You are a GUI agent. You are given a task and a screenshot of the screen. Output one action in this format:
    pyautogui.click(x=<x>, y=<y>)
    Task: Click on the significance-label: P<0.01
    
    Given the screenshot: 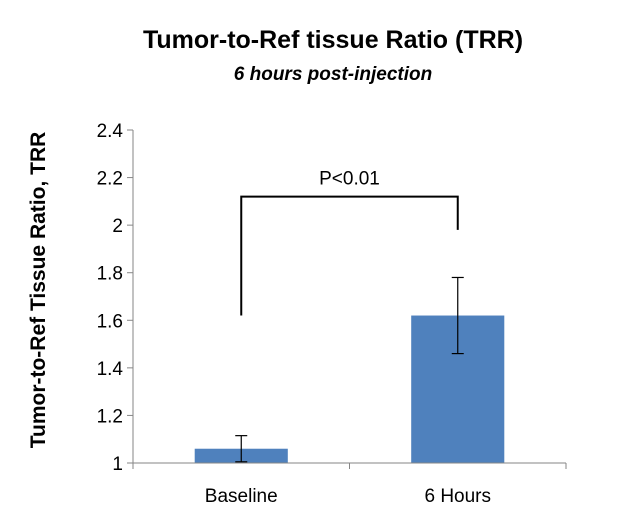 What is the action you would take?
    pyautogui.click(x=349, y=179)
    